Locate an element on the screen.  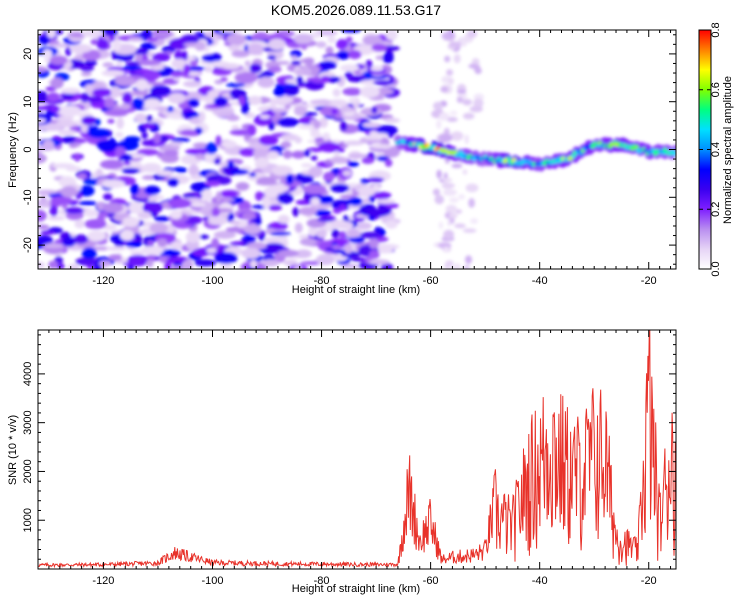
ridge-core is located at coordinates (461, 153).